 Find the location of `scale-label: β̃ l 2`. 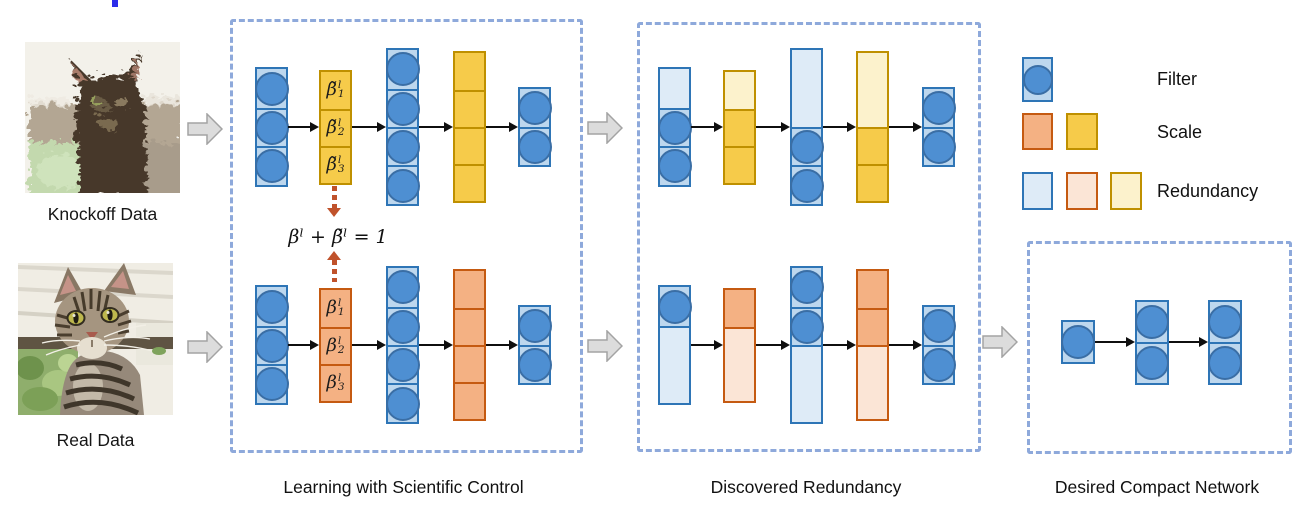

scale-label: β̃ l 2 is located at coordinates (335, 127).